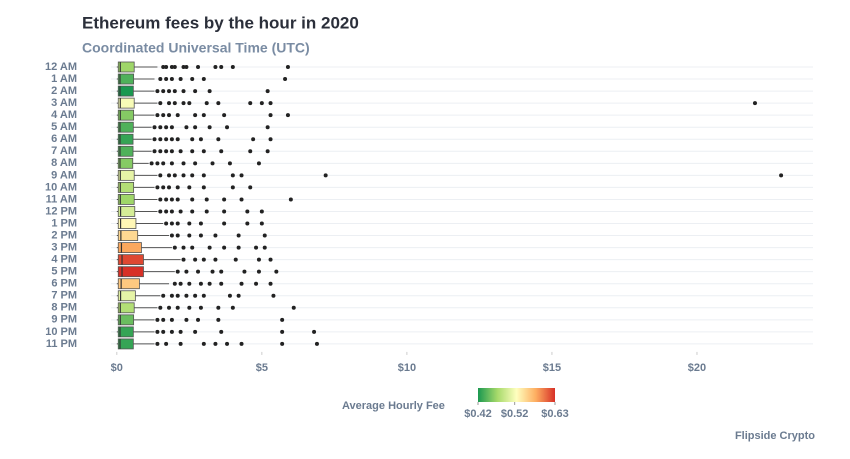 The width and height of the screenshot is (850, 459). Describe the element at coordinates (552, 368) in the screenshot. I see `x-tick-label: $15` at that location.